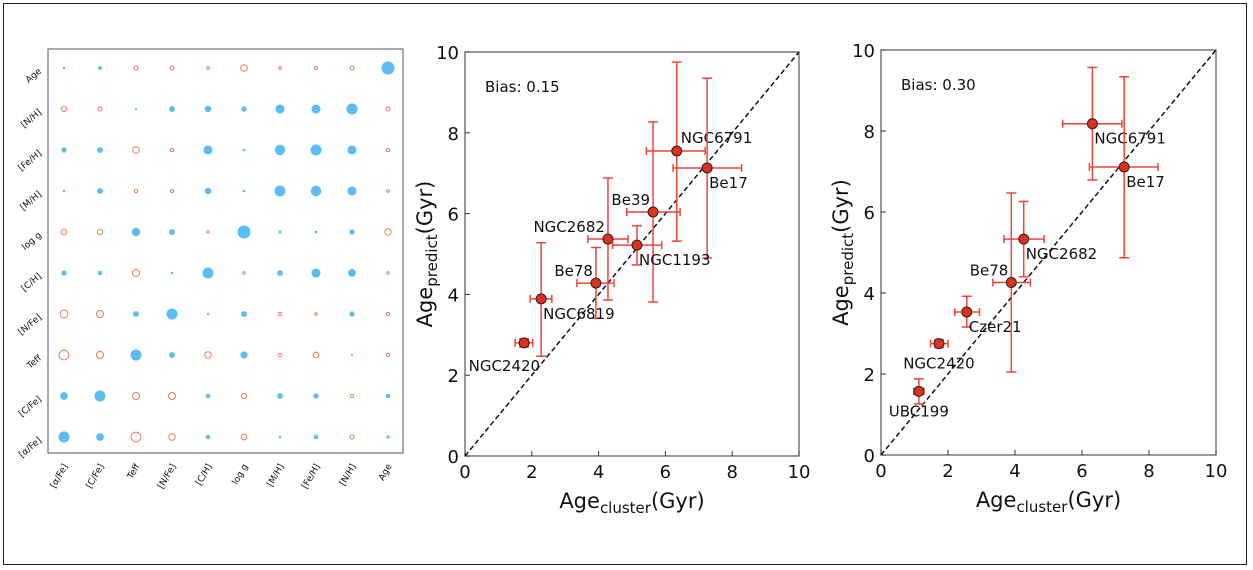  Describe the element at coordinates (30, 161) in the screenshot. I see `row-label: [Fe/H]` at that location.